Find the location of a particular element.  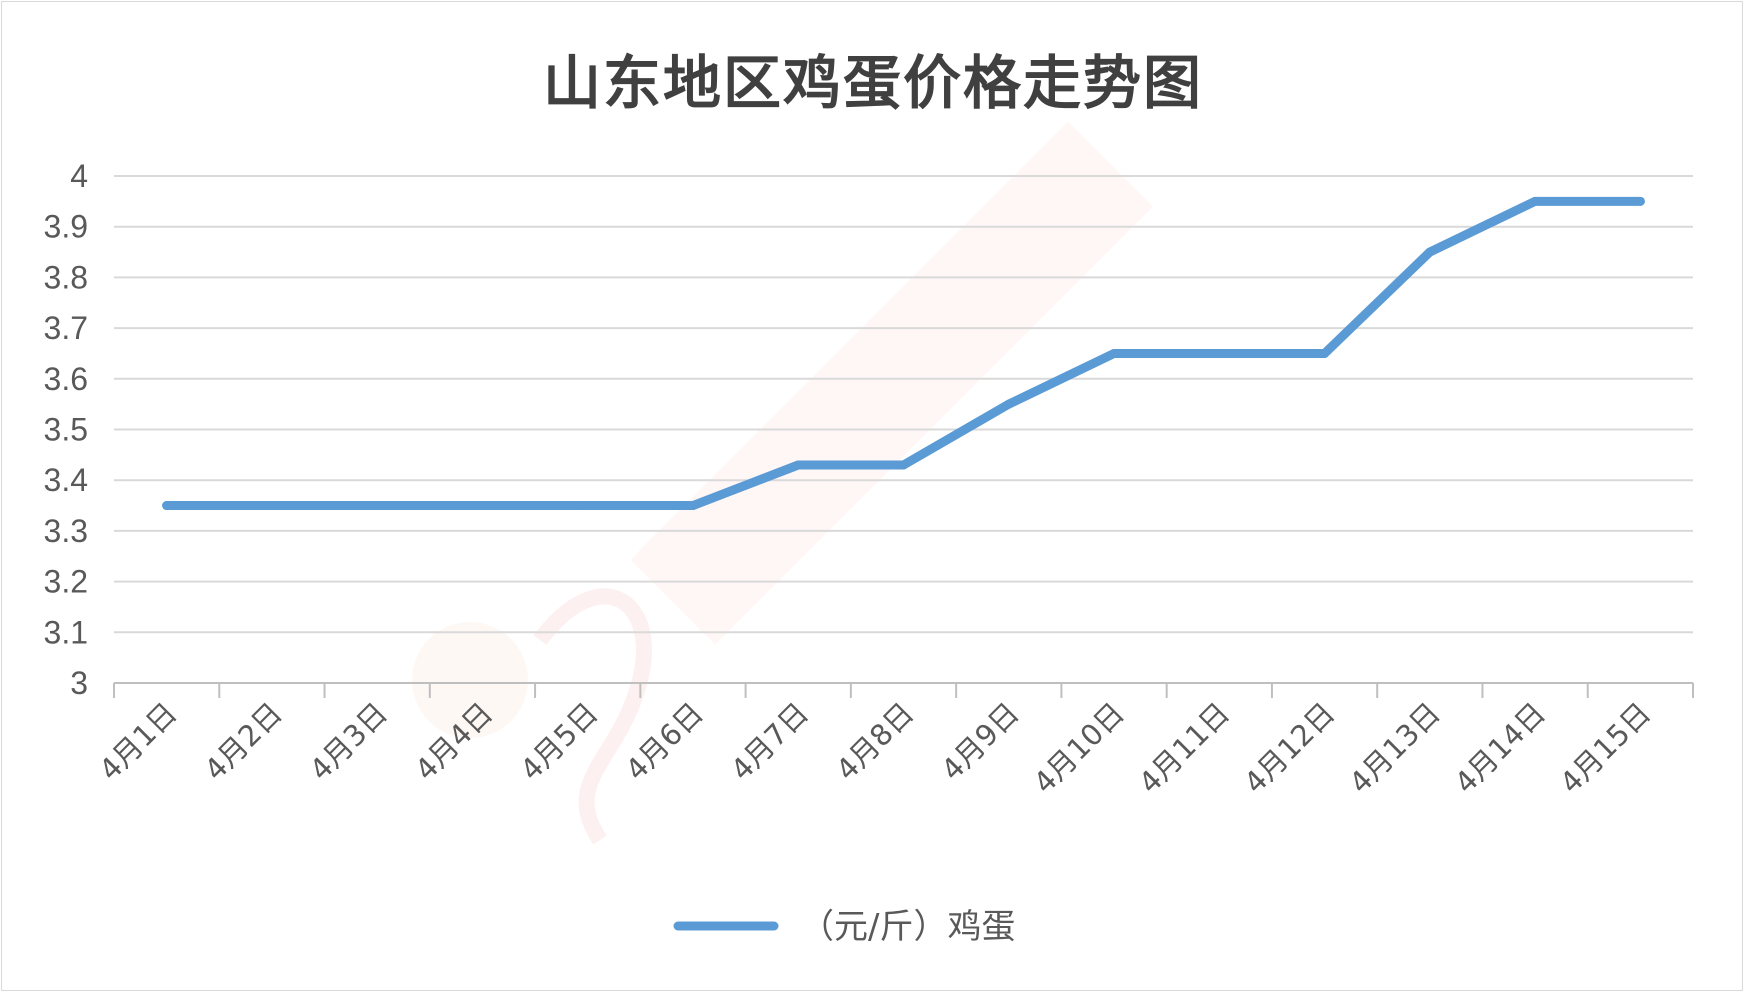

y-tick-label: 4 is located at coordinates (79, 176).